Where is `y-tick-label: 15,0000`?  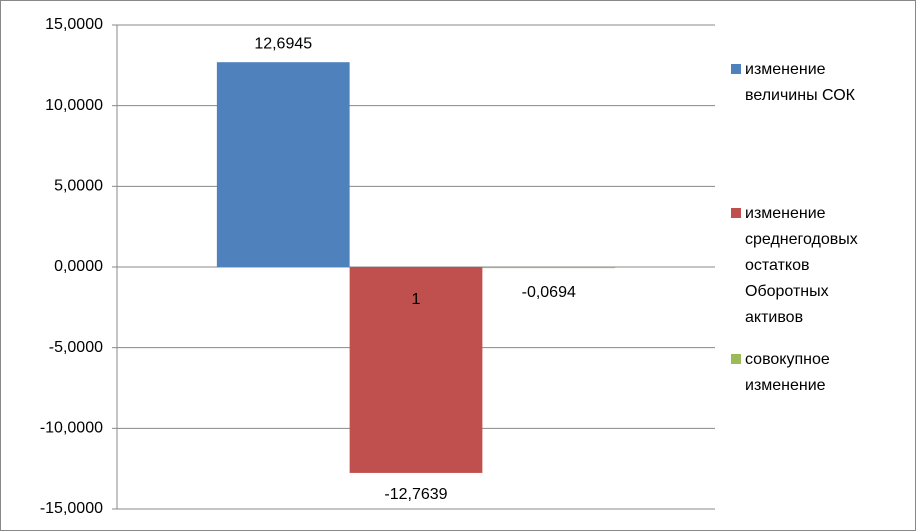 y-tick-label: 15,0000 is located at coordinates (74, 24).